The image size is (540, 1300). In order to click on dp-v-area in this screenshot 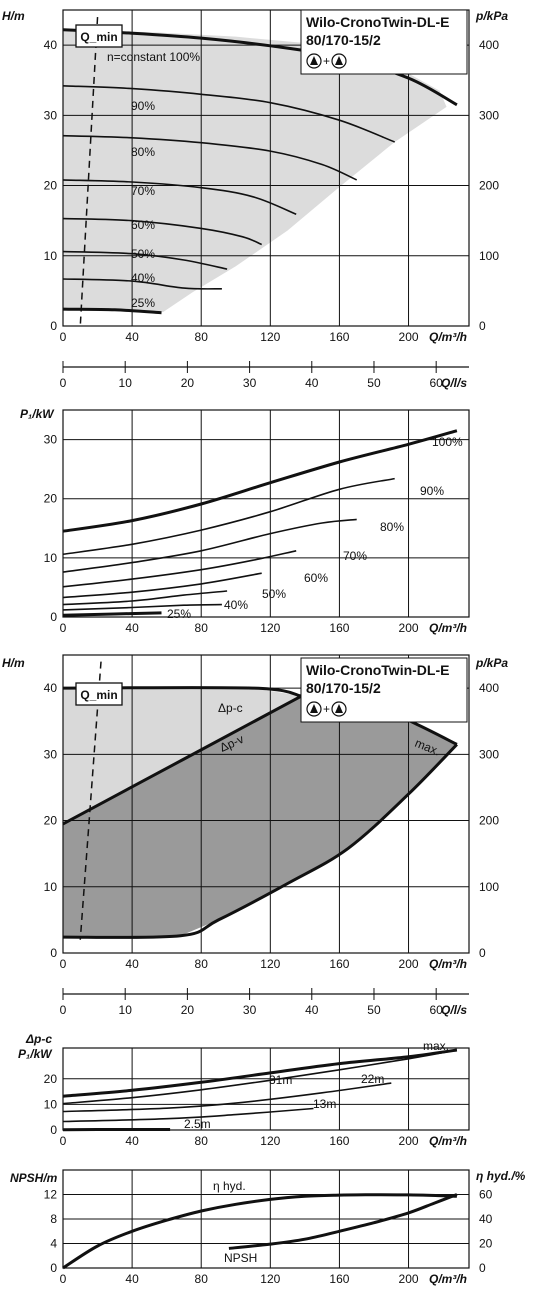, I will do `click(260, 817)`.